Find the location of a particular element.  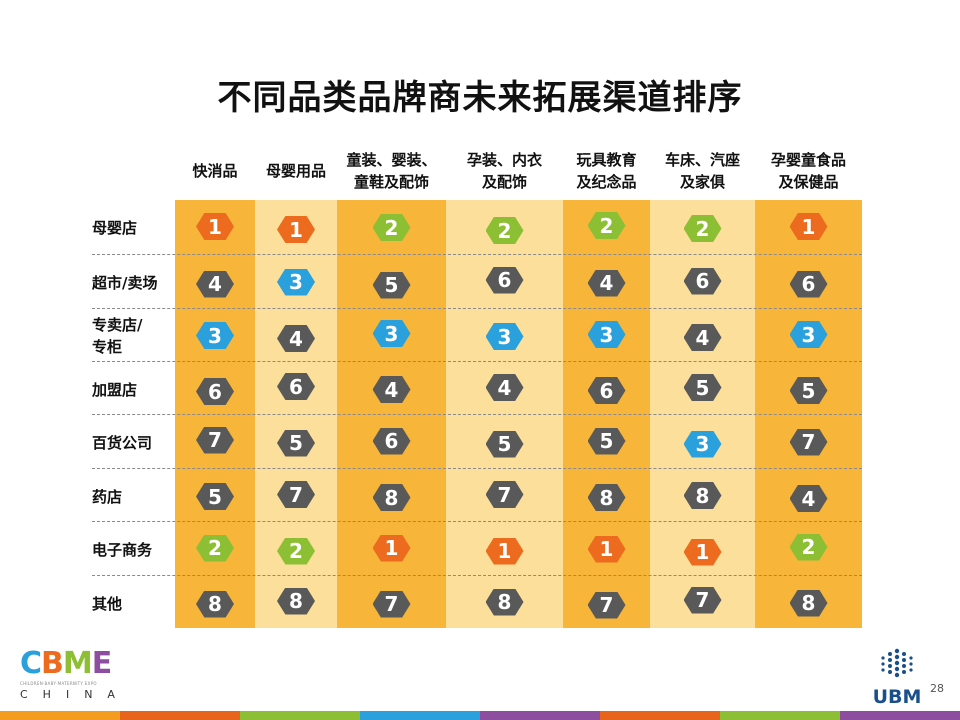

row-label: 药店 is located at coordinates (107, 497).